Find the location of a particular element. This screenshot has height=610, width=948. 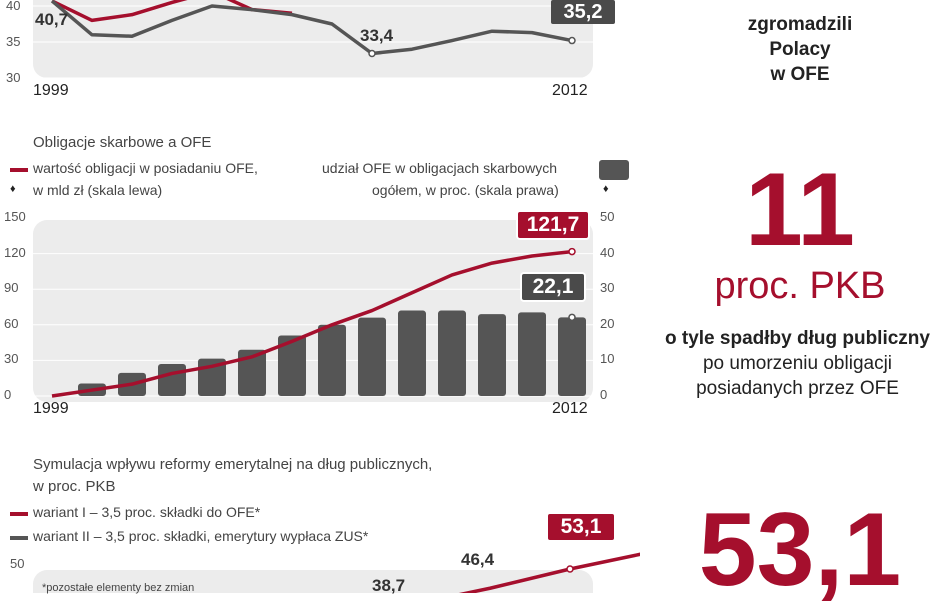

p2-left-tick: 90 is located at coordinates (11, 288).